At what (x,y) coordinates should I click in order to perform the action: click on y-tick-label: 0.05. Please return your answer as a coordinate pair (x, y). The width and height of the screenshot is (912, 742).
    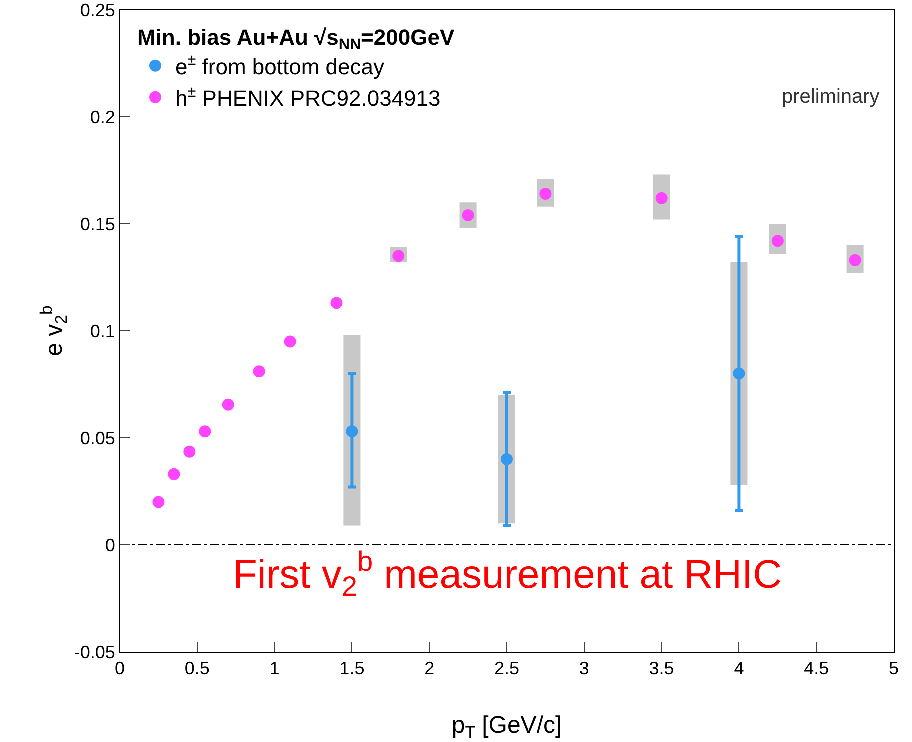
    Looking at the image, I should click on (98, 438).